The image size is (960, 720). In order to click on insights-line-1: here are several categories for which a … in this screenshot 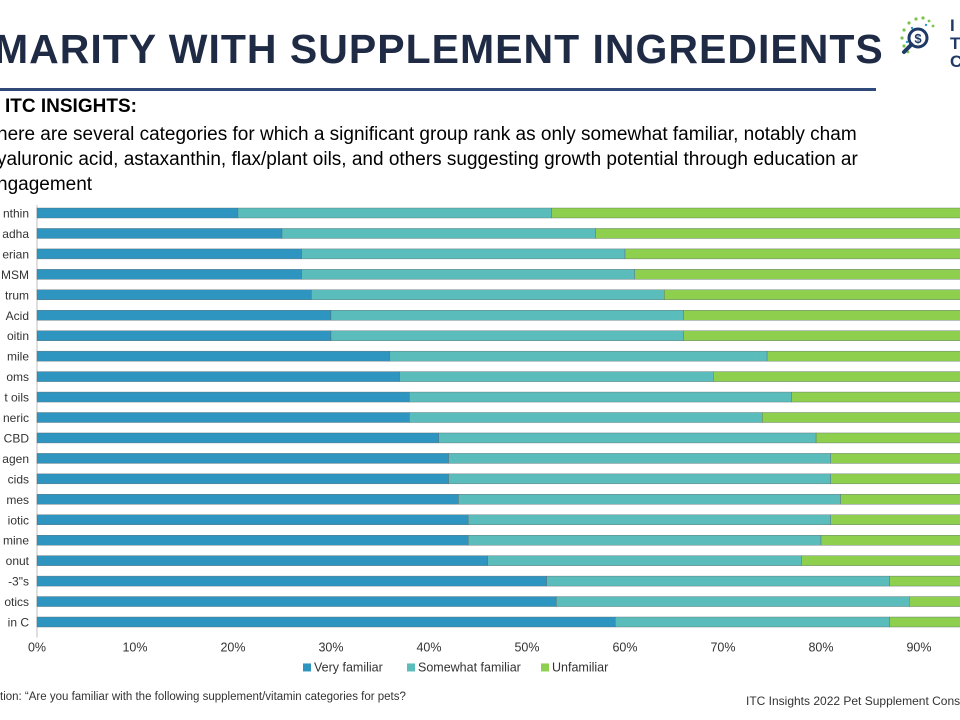, I will do `click(428, 134)`.